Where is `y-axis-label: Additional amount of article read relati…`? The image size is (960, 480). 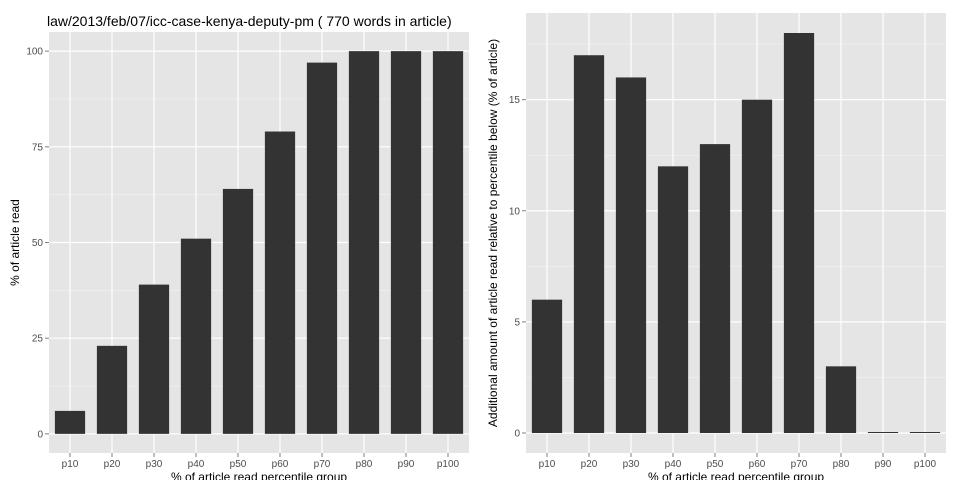
y-axis-label: Additional amount of article read relati… is located at coordinates (493, 233).